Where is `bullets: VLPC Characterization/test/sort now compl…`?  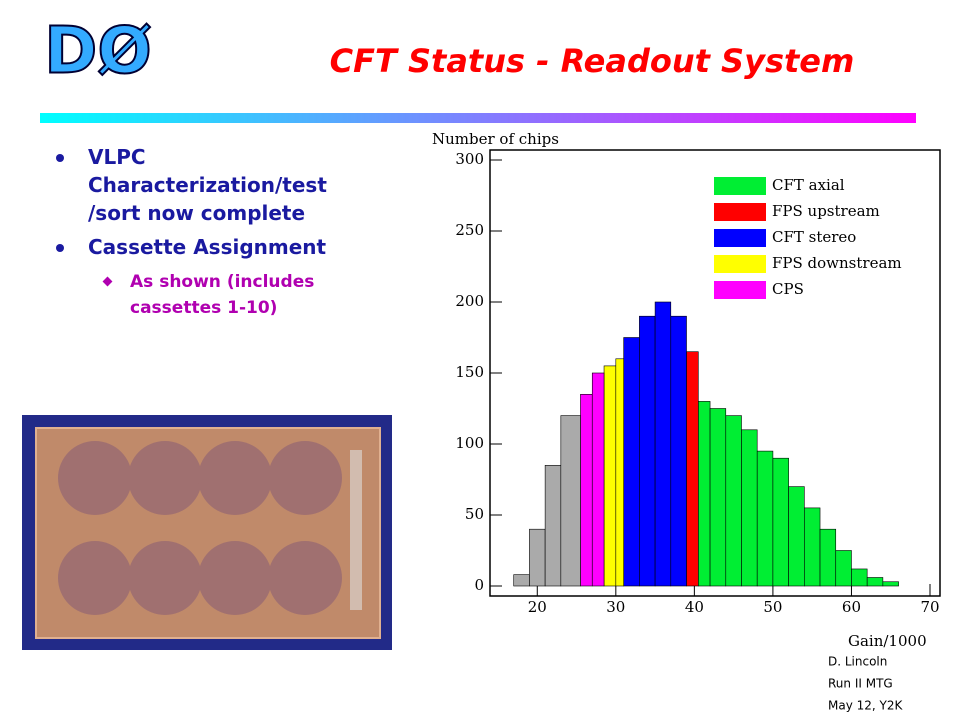 bullets: VLPC Characterization/test/sort now compl… is located at coordinates (191, 231).